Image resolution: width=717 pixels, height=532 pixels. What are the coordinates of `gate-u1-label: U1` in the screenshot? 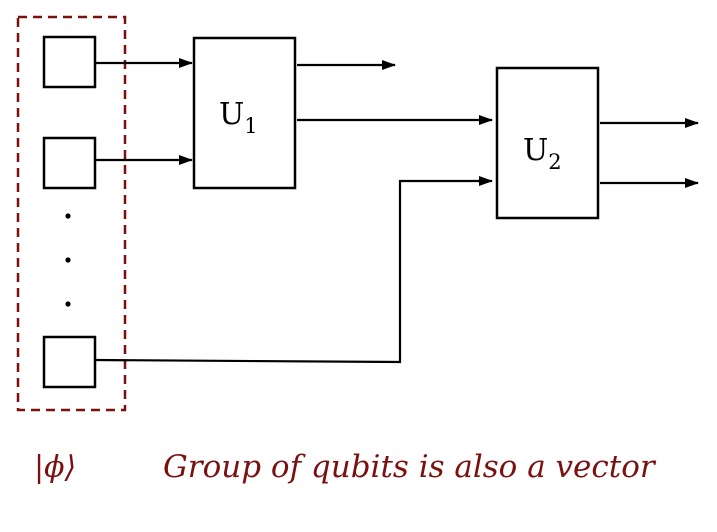 It's located at (238, 117).